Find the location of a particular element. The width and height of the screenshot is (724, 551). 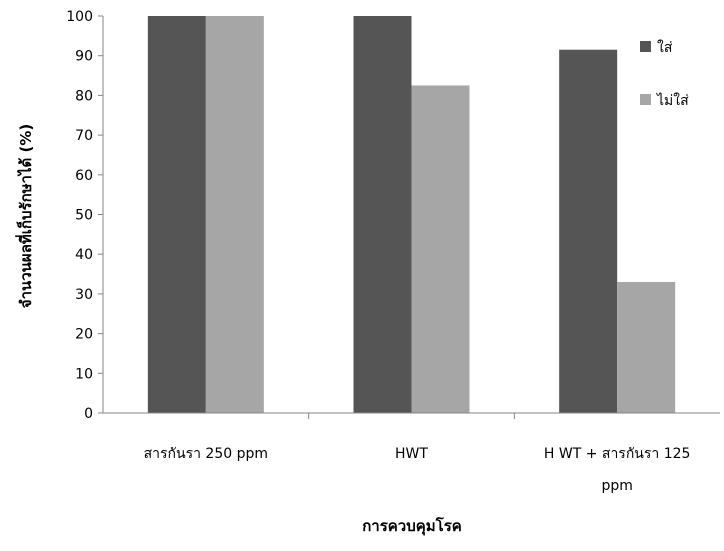

legend-label: ใส่ is located at coordinates (665, 47).